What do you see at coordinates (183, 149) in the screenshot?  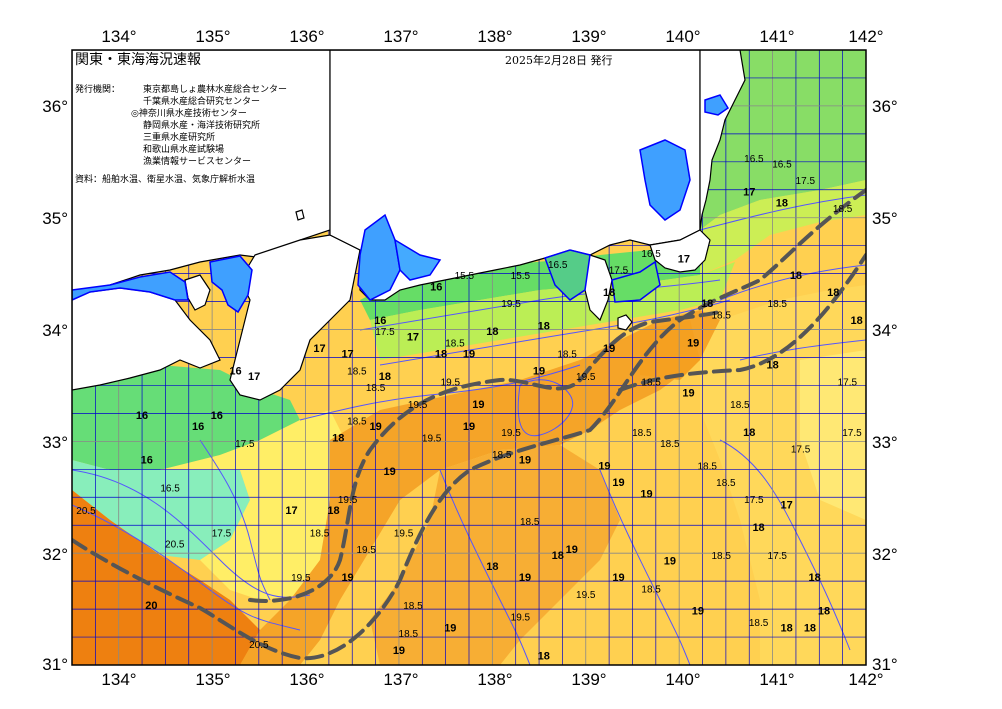 I see `issuer-6: 和歌山県水産試験場` at bounding box center [183, 149].